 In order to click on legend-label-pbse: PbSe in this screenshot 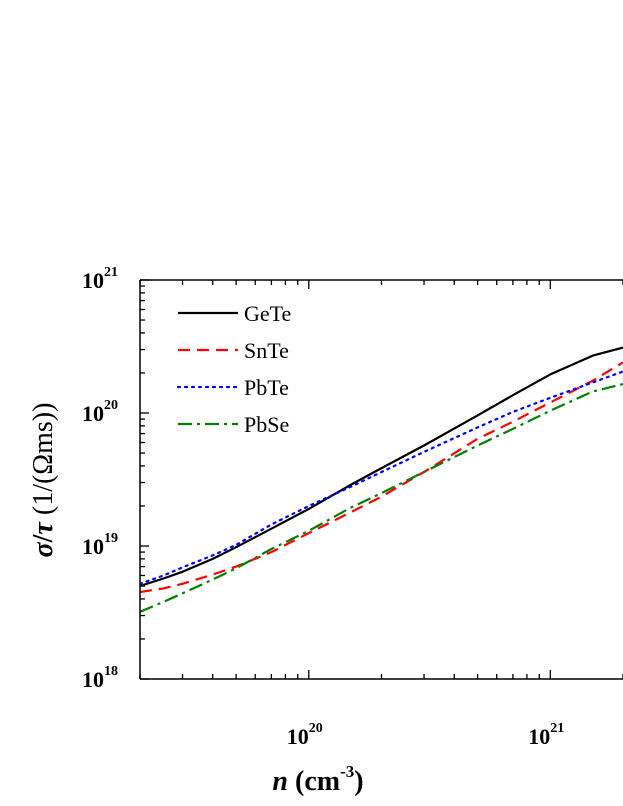, I will do `click(266, 424)`.